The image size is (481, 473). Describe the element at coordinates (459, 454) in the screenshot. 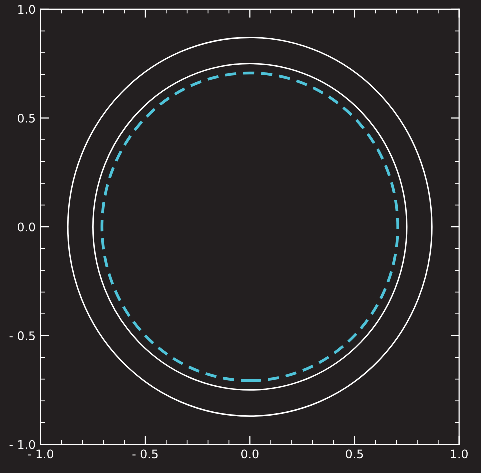

I see `x-tick-label: 1.0` at that location.